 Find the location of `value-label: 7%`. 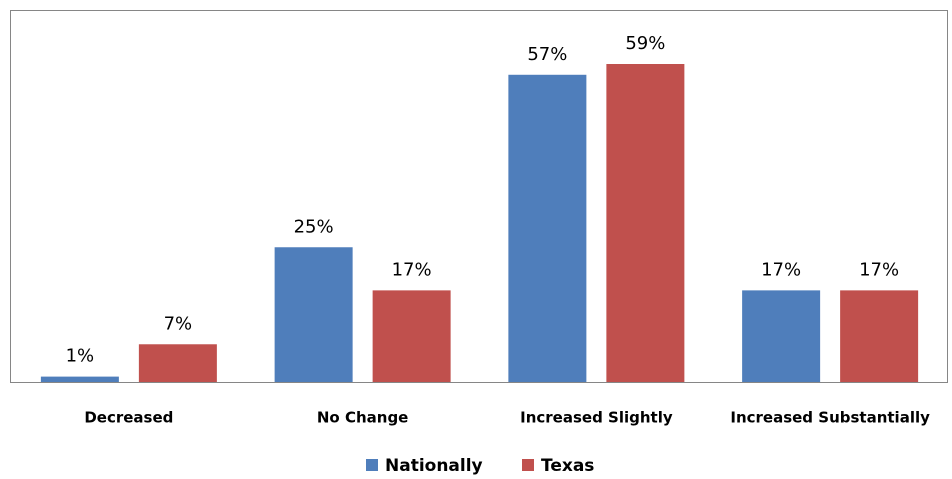

value-label: 7% is located at coordinates (178, 323).